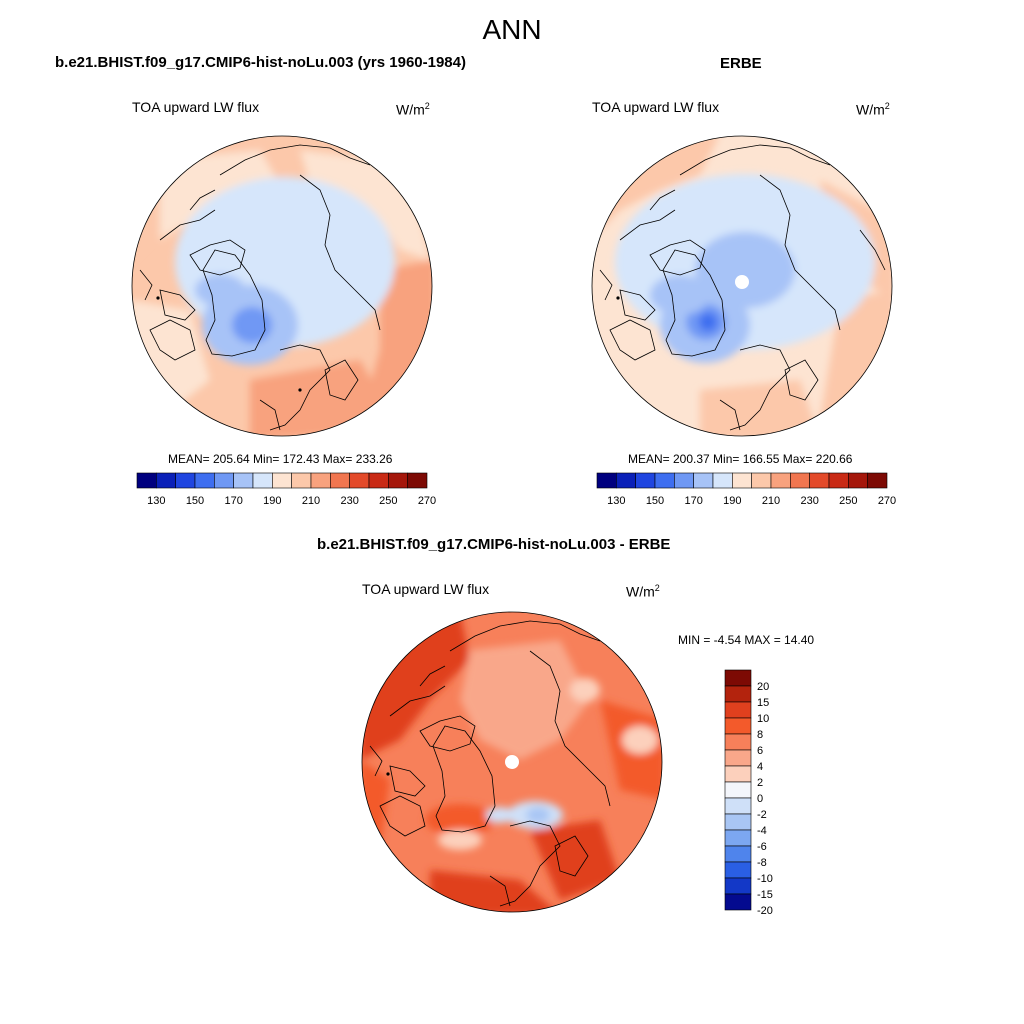 This screenshot has width=1024, height=1024. What do you see at coordinates (887, 501) in the screenshot?
I see `colorbar-erbe-tick-label: 270` at bounding box center [887, 501].